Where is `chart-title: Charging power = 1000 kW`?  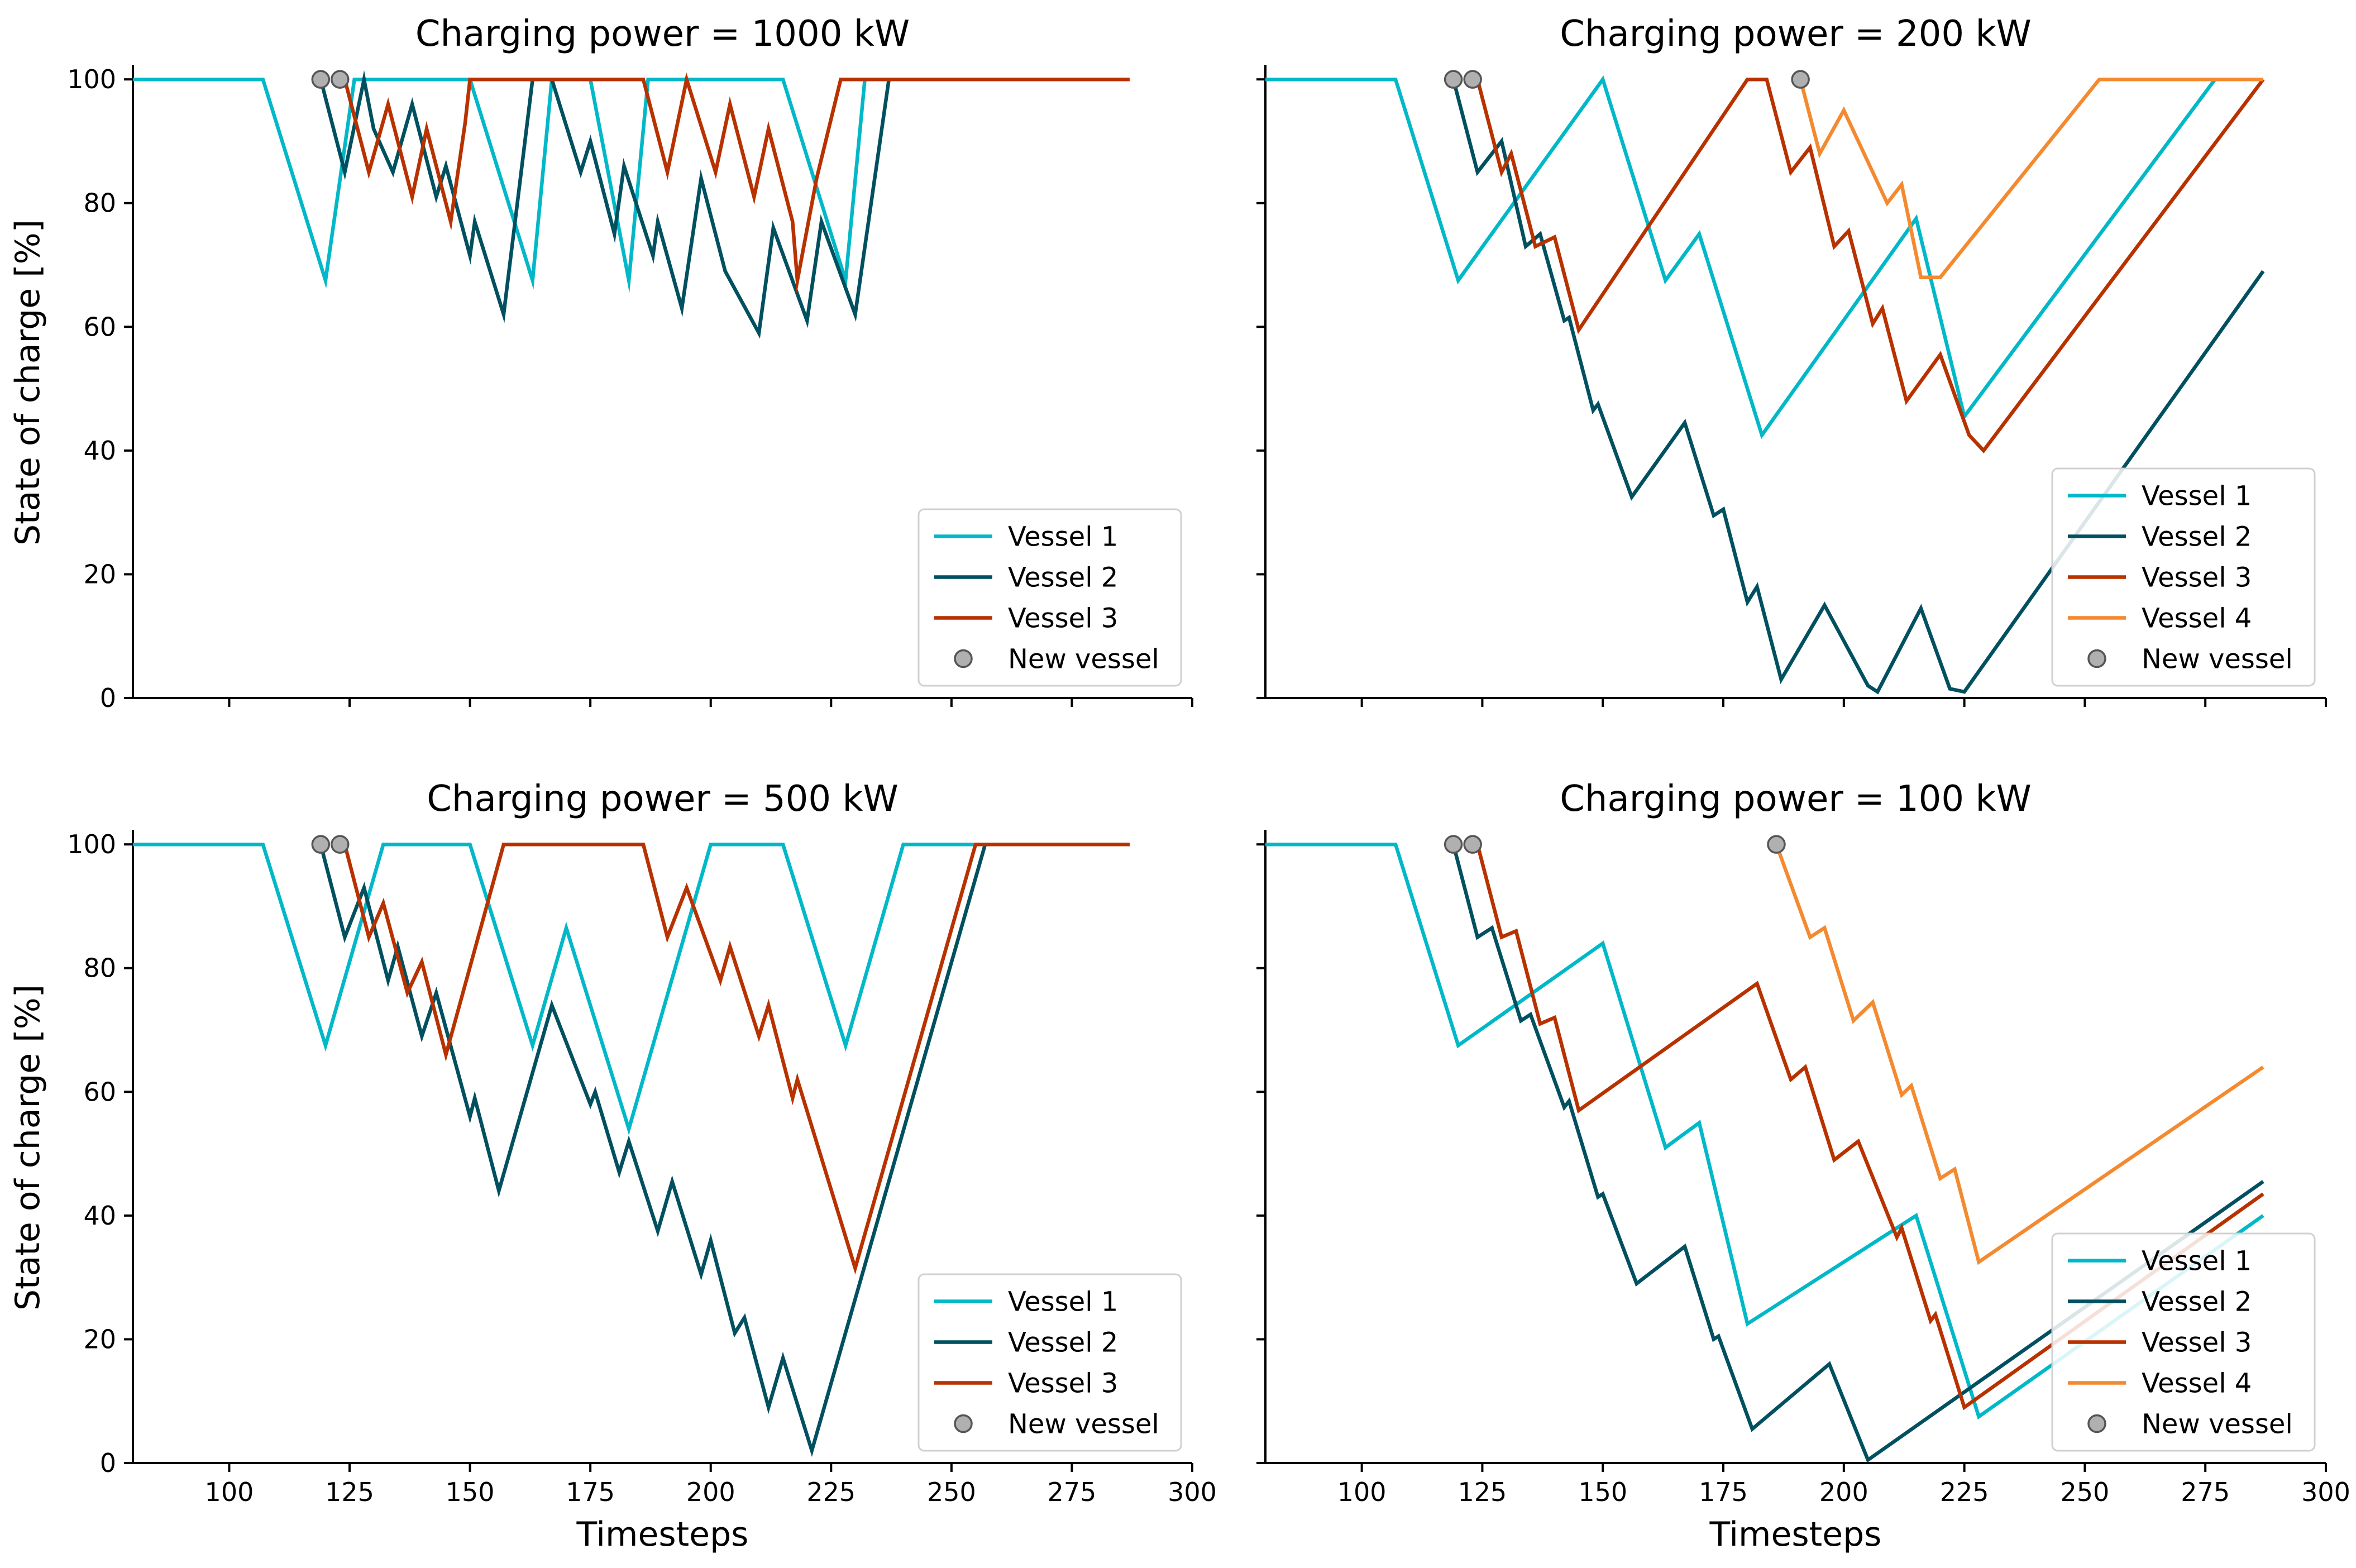
chart-title: Charging power = 1000 kW is located at coordinates (662, 34).